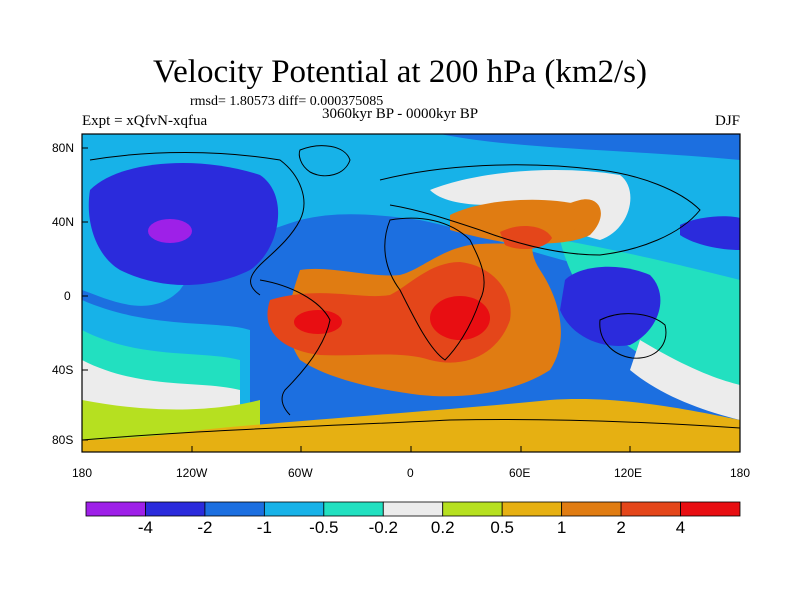  I want to click on colorbar-labels: -4 -2 -1 -0.5 -0.2 0.2 0.5 1 2 4, so click(400, 528).